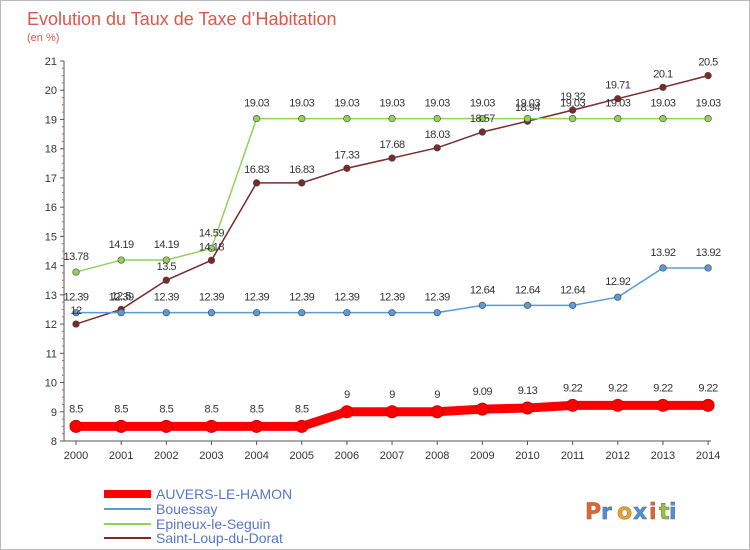  I want to click on y-tick-label: 19, so click(51, 120).